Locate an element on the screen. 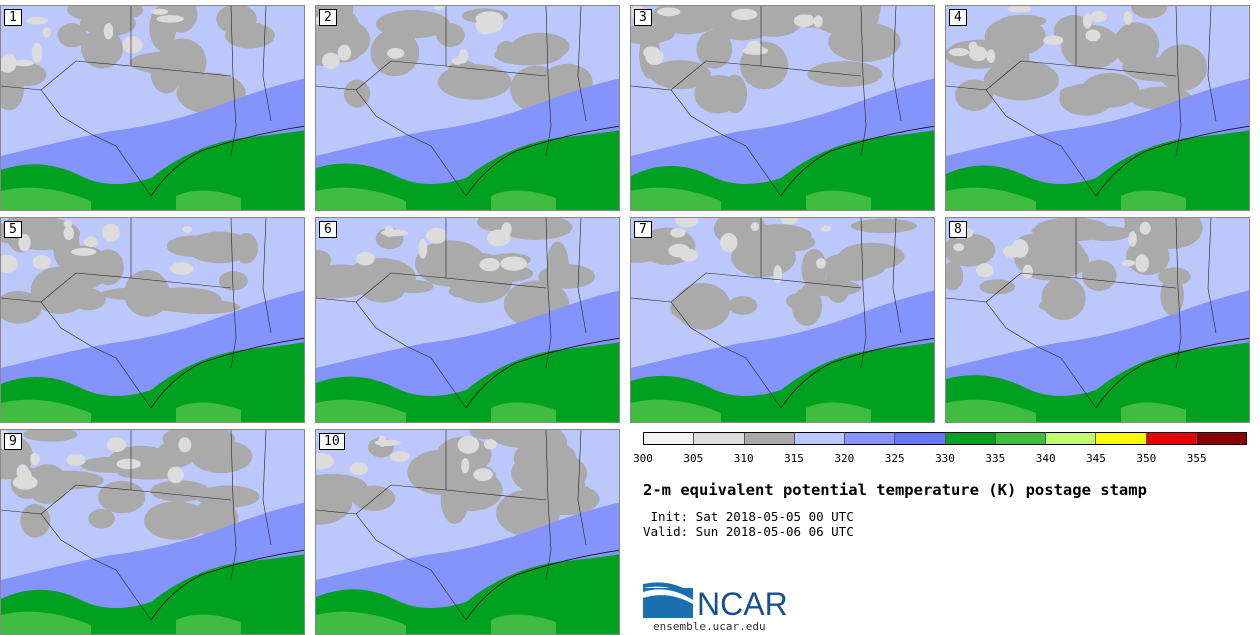 The width and height of the screenshot is (1260, 635). panel-label: 3 is located at coordinates (643, 17).